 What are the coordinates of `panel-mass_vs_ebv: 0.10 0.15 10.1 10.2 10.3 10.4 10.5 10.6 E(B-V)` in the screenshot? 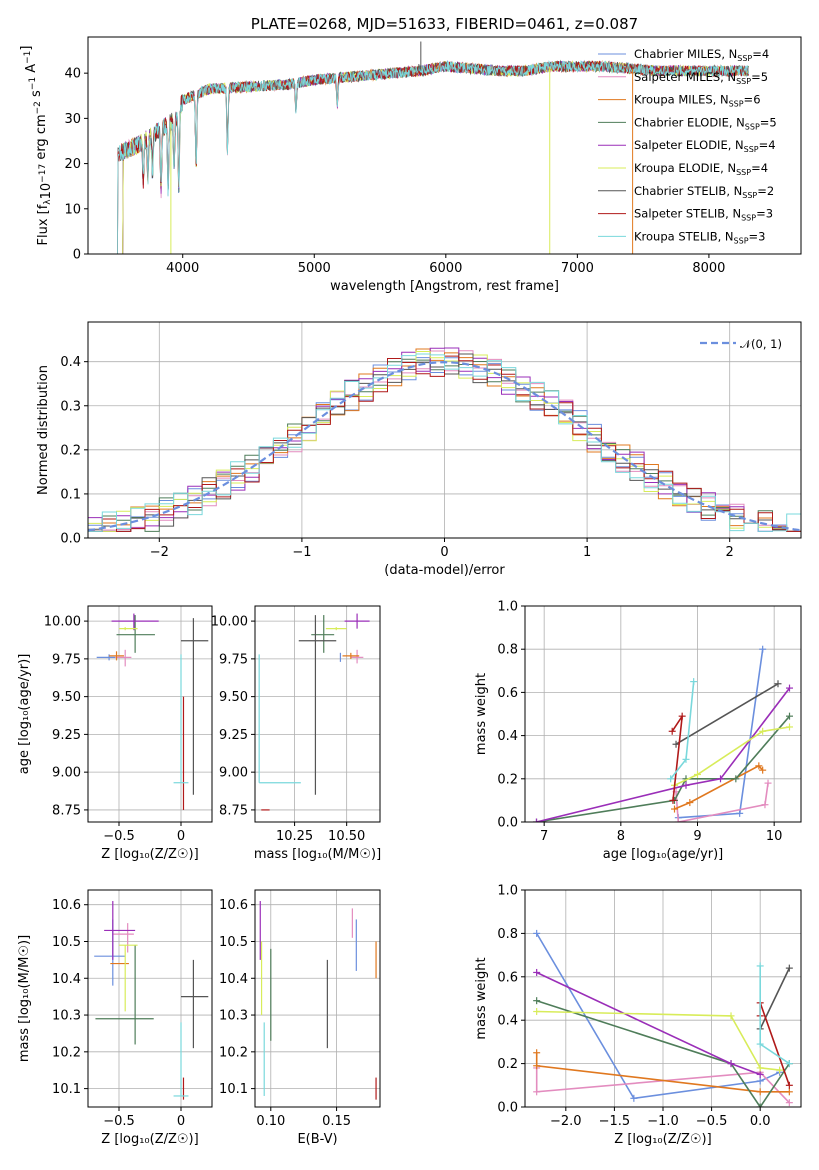 It's located at (300, 1018).